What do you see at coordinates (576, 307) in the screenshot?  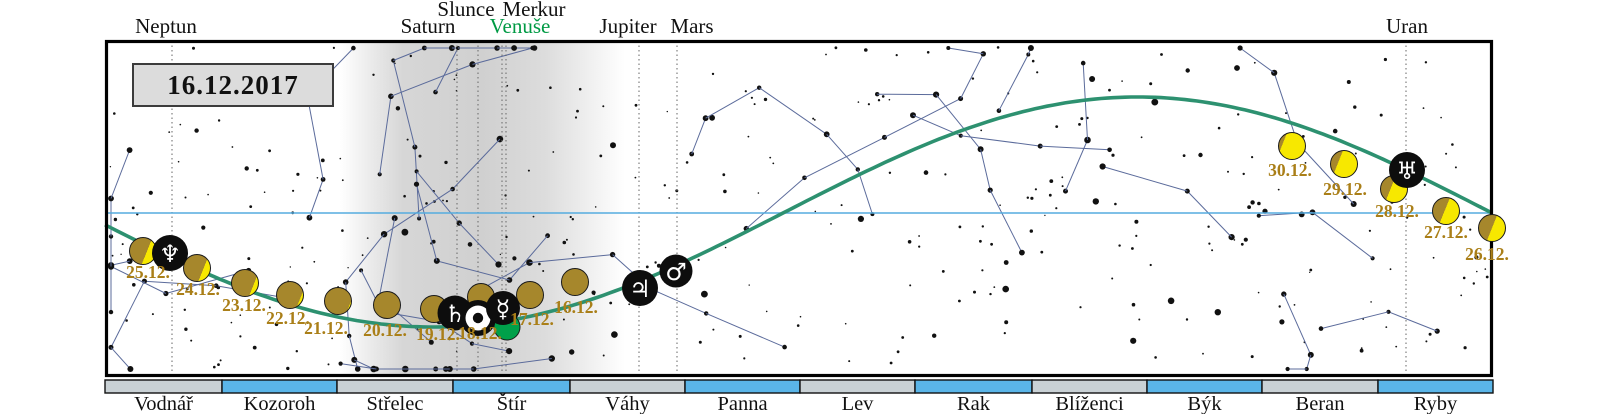 I see `moon-date-label: 16.12.` at bounding box center [576, 307].